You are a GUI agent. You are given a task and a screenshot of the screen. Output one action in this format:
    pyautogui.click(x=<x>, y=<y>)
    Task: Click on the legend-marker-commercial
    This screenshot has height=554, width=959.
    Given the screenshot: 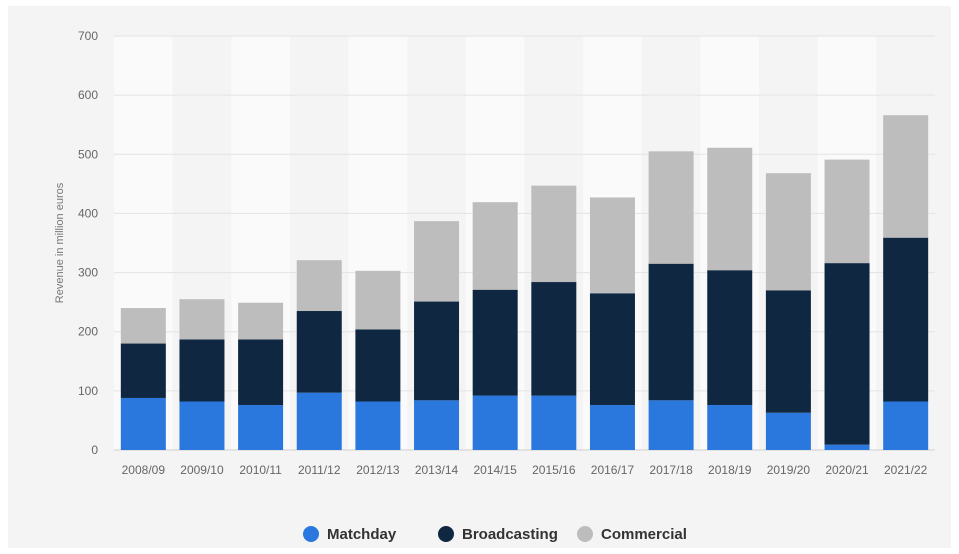 What is the action you would take?
    pyautogui.click(x=585, y=534)
    